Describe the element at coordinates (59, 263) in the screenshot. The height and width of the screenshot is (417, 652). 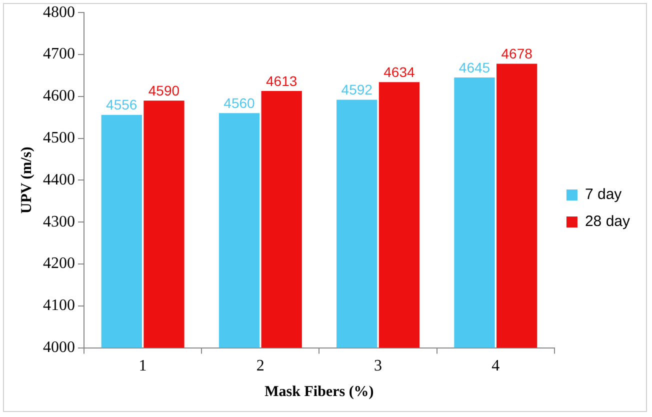
I see `y-tick-label: 4200` at that location.